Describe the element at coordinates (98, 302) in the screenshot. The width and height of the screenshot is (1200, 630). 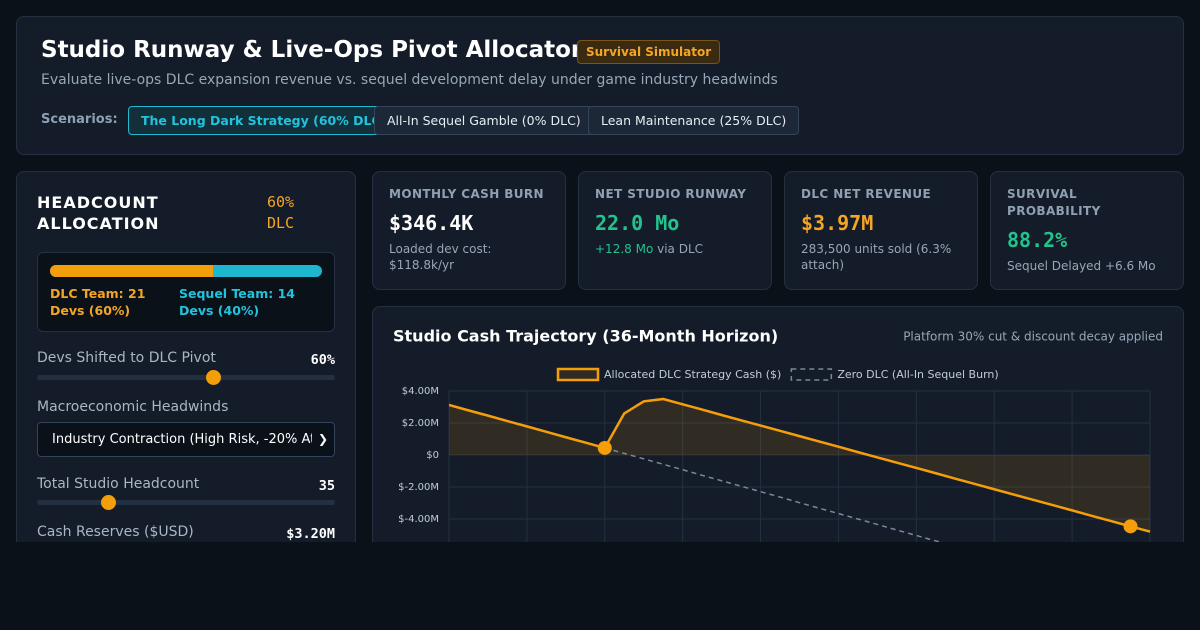
I see `dlc-team: DLC Team: 21 Devs (60%)` at that location.